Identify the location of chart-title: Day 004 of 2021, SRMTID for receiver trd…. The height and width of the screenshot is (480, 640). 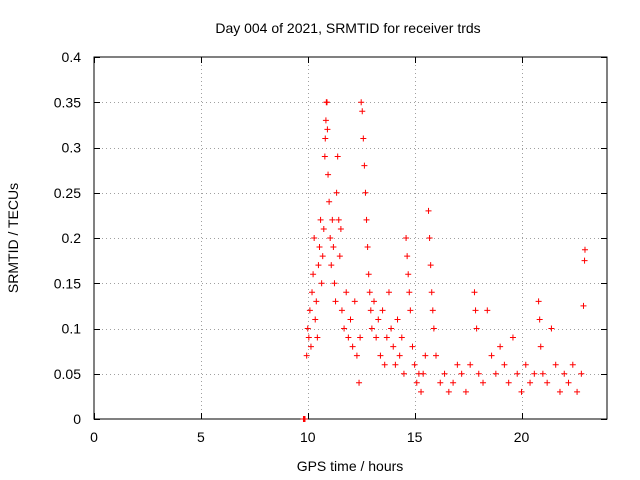
(347, 28).